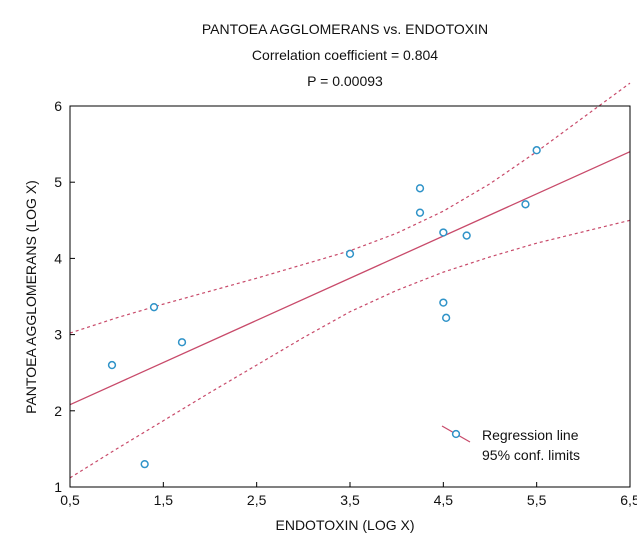 This screenshot has height=538, width=637. Describe the element at coordinates (444, 500) in the screenshot. I see `x-tick-label: 4,5` at that location.